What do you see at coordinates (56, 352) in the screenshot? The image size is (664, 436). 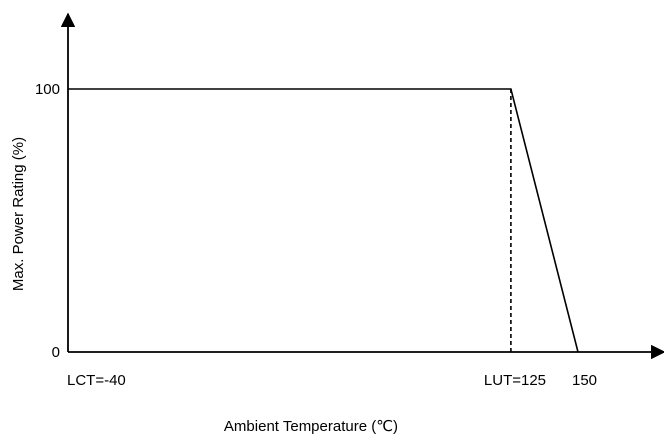 I see `y-tick-label: 0` at bounding box center [56, 352].